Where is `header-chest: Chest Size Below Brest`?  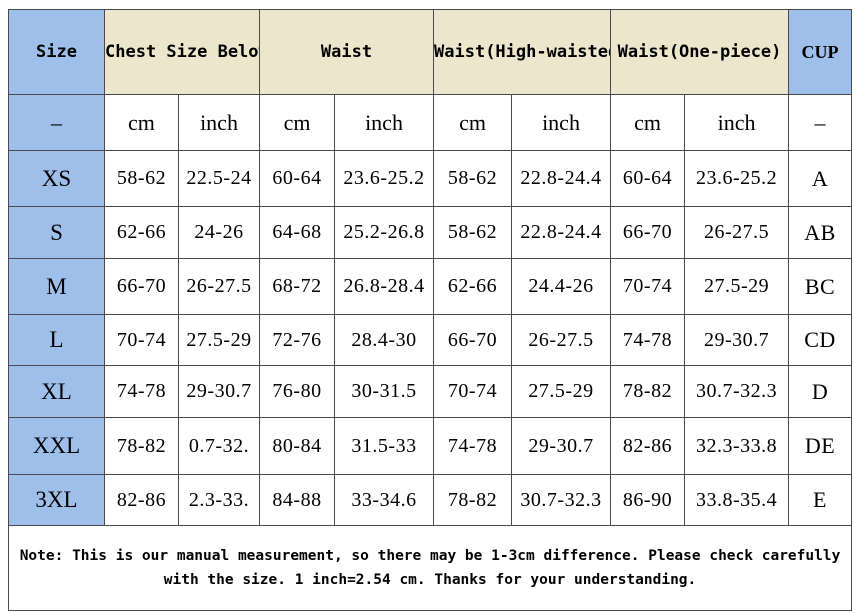 header-chest: Chest Size Below Brest is located at coordinates (182, 52).